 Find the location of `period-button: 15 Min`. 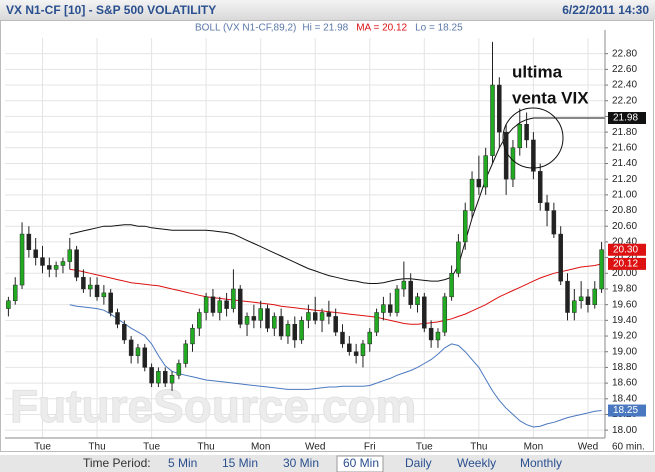

period-button: 15 Min is located at coordinates (240, 463).